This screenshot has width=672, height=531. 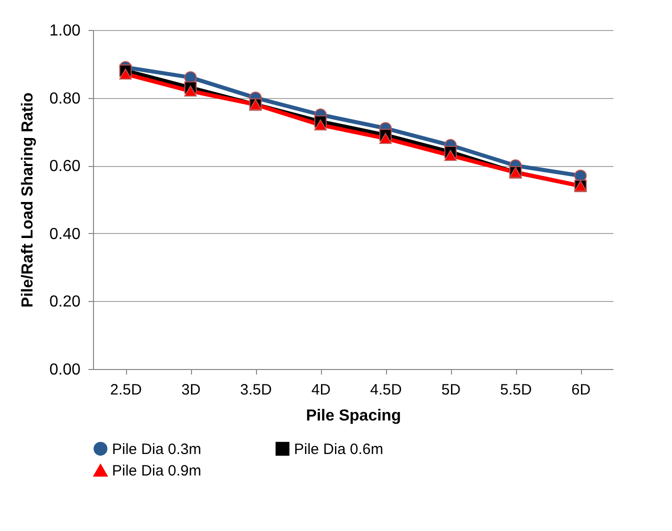 I want to click on y-tick-label: 0.80, so click(x=65, y=99).